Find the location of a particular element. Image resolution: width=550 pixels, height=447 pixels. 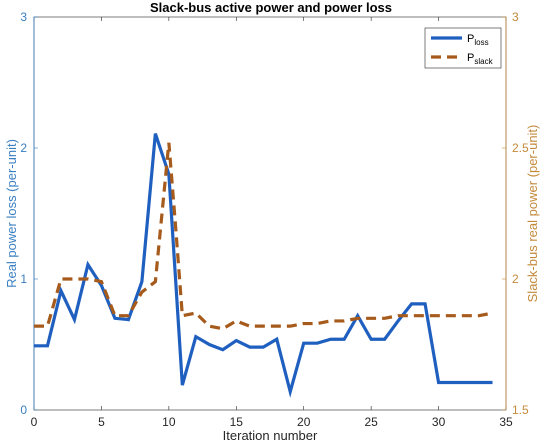

x-tick-label: 25 is located at coordinates (371, 422).